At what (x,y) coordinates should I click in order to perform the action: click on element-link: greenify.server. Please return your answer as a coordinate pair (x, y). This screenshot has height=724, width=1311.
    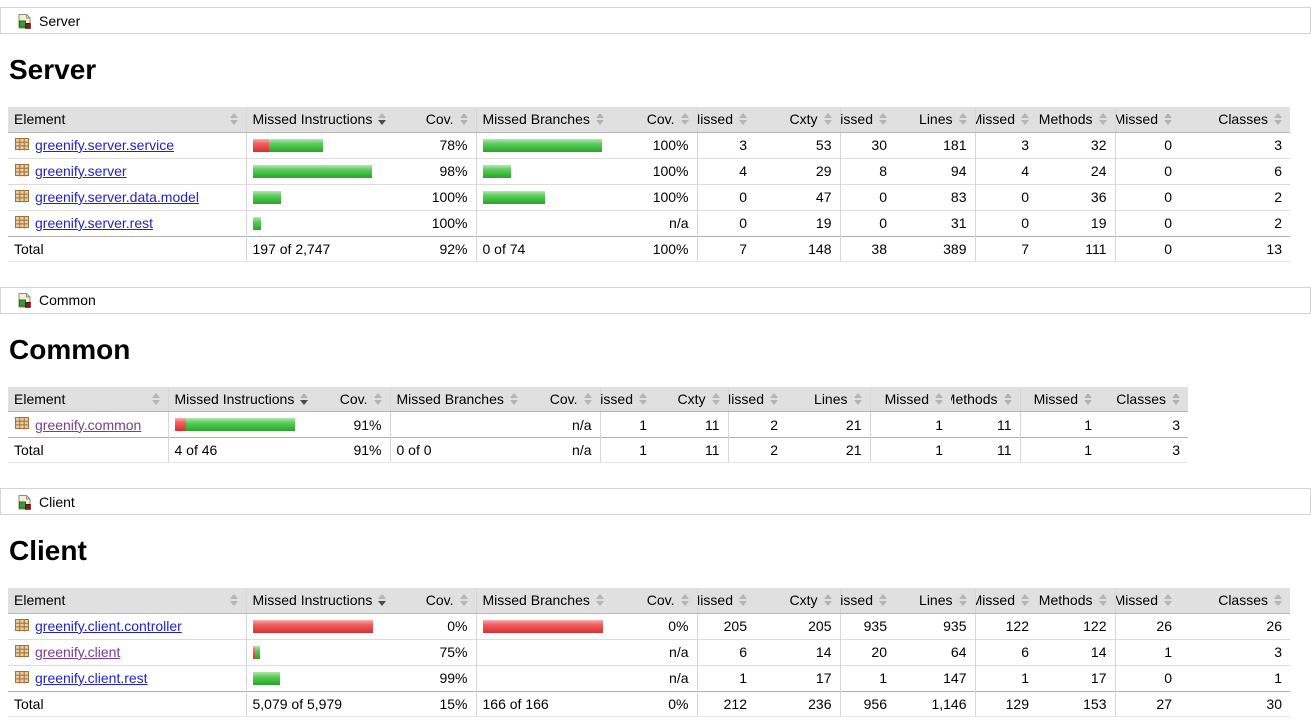
    Looking at the image, I should click on (81, 171).